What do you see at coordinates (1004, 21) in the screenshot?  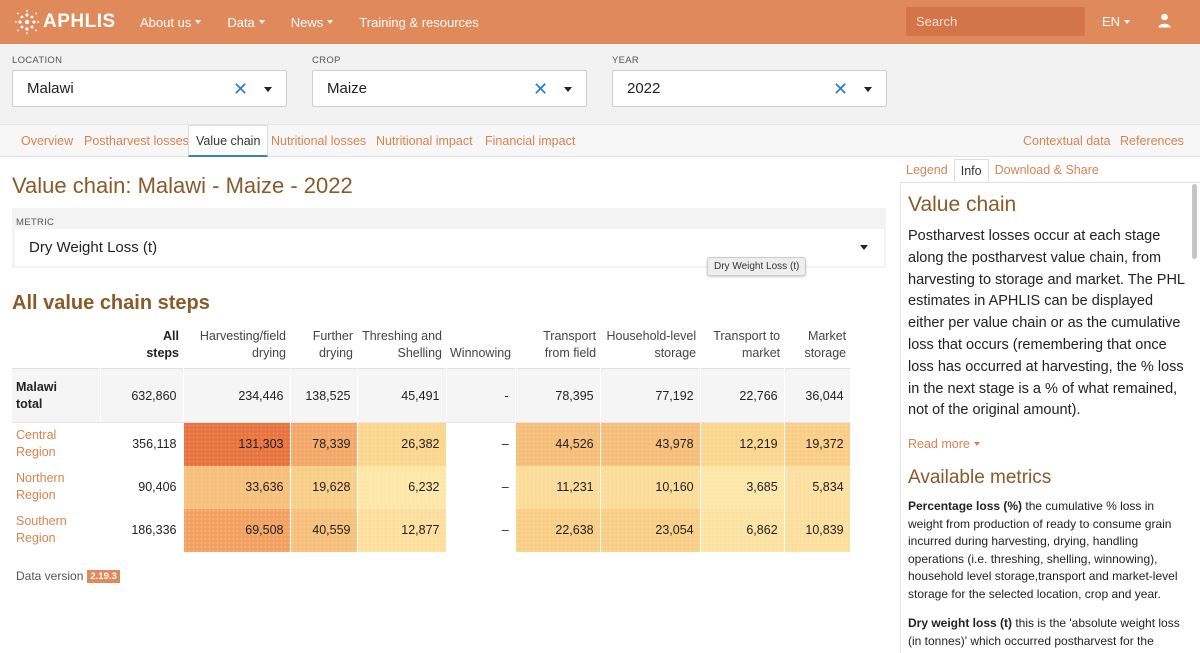 I see `search-input` at bounding box center [1004, 21].